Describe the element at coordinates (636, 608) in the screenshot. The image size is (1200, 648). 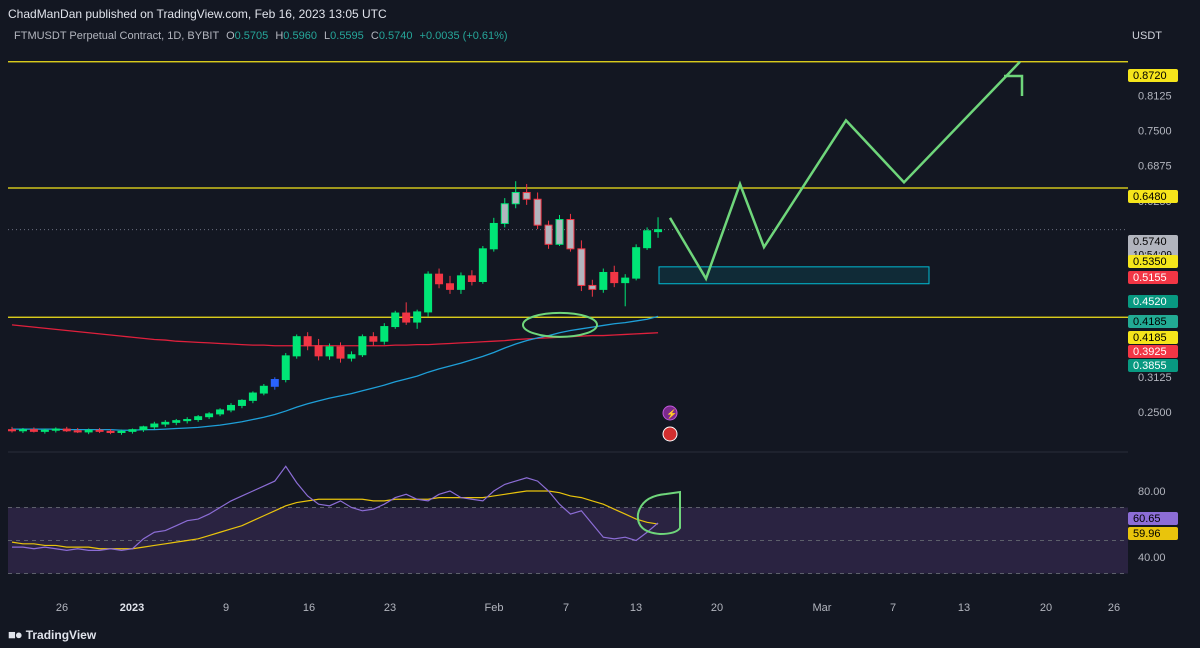
I see `time-axis-tick: 13` at that location.